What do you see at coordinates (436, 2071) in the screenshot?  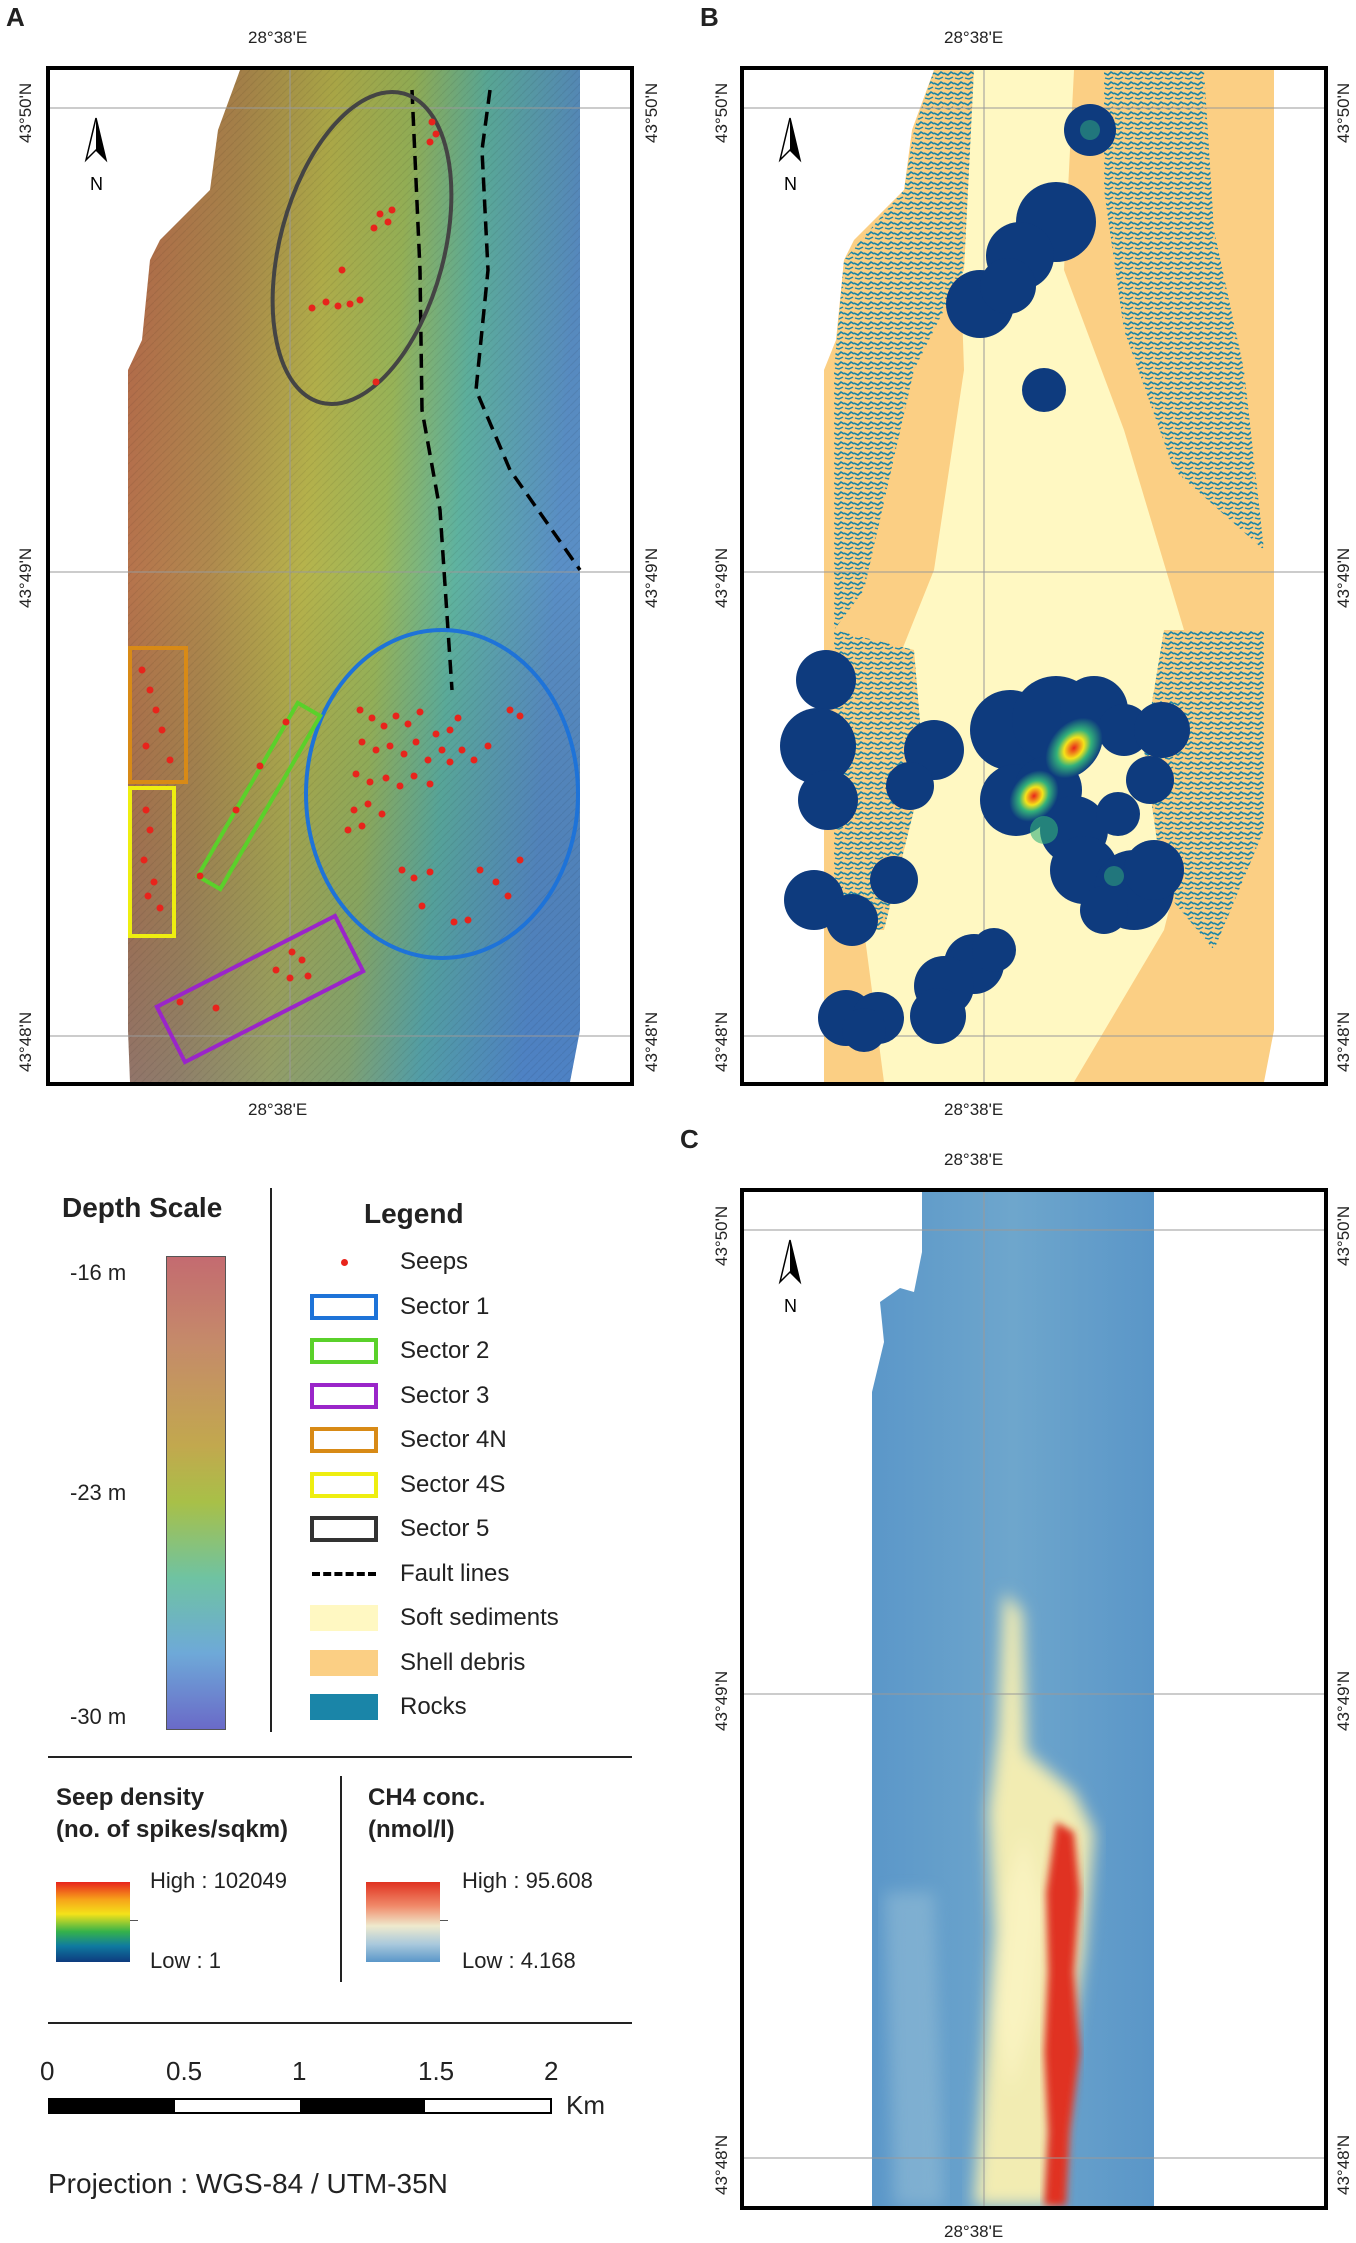 I see `scale-tick-label: 1.5` at bounding box center [436, 2071].